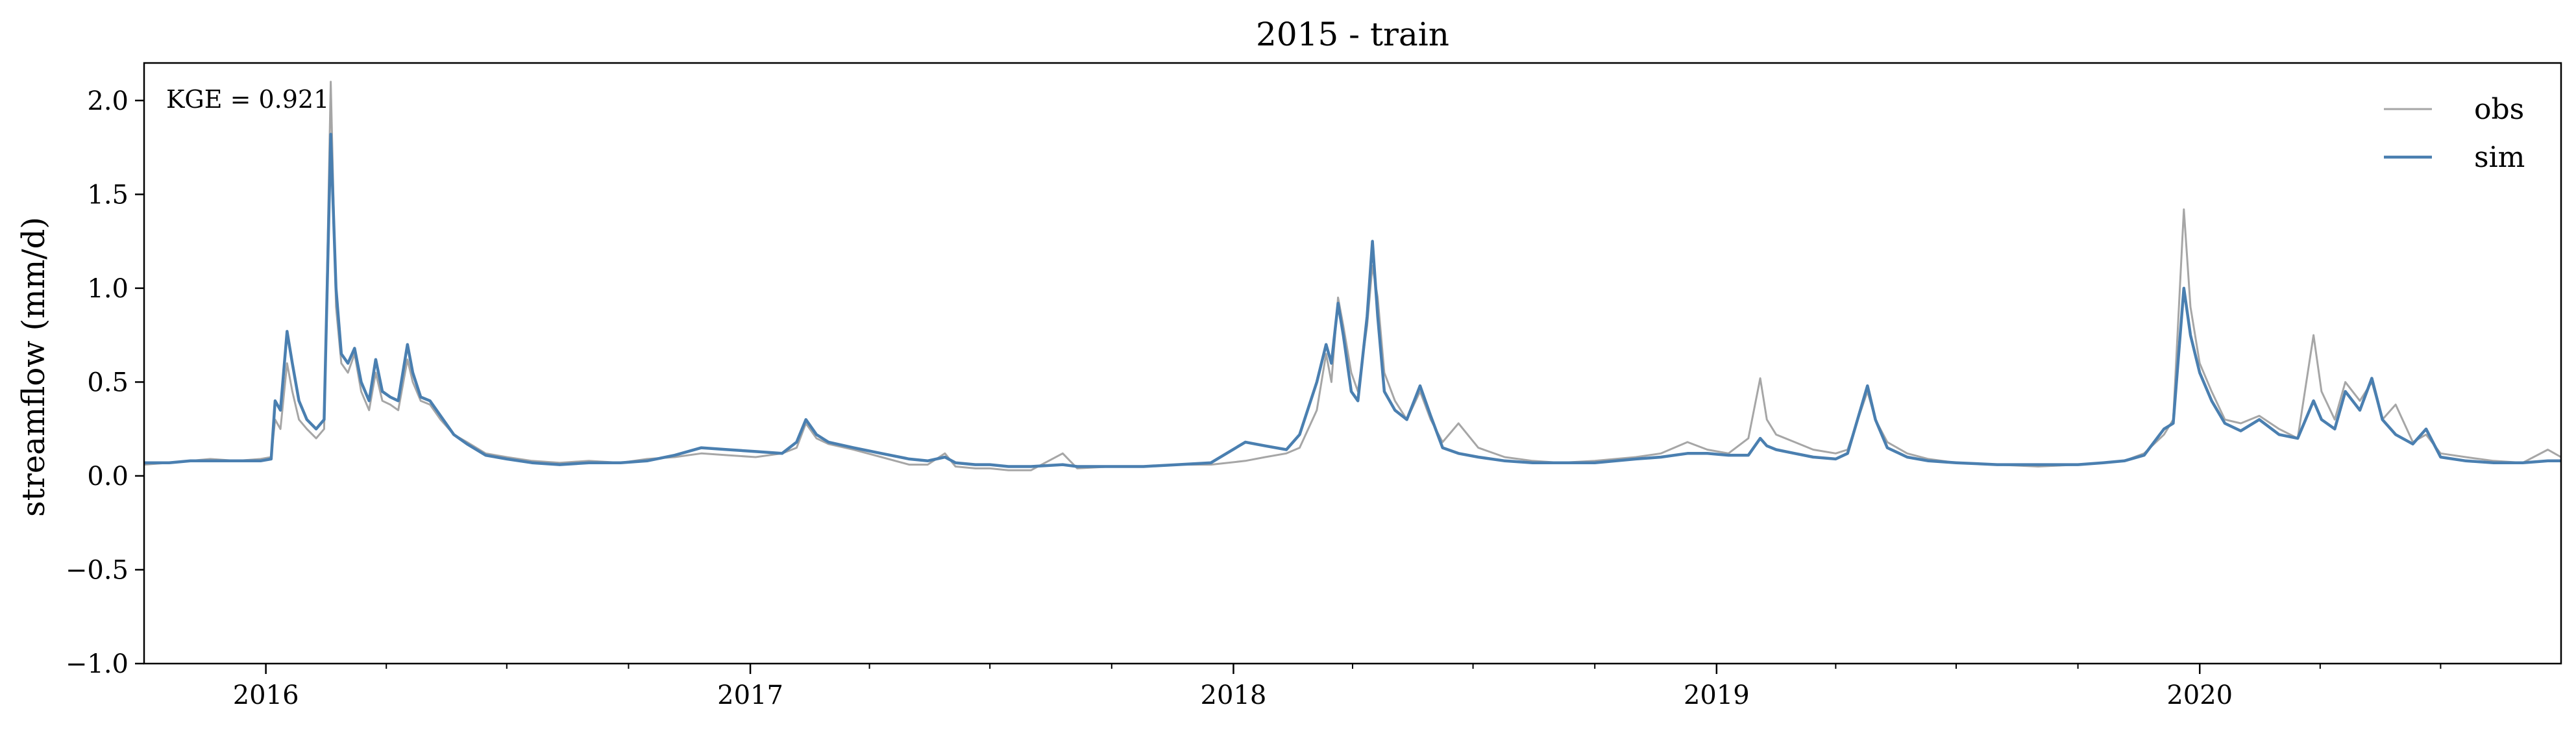 Image resolution: width=2576 pixels, height=735 pixels. Describe the element at coordinates (1337, 687) in the screenshot. I see `x-axis: 2016 2017 2018 2019 2020` at that location.